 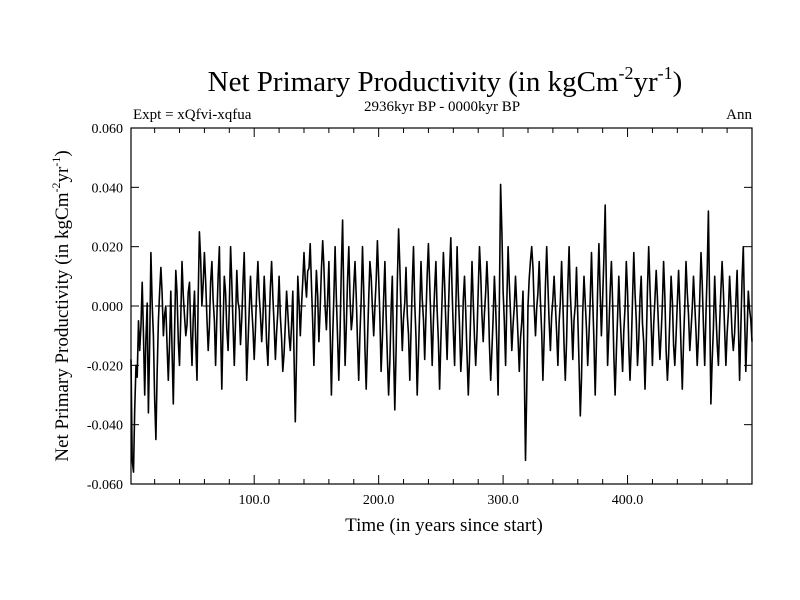 I want to click on y-tick-label: -0.060, so click(x=105, y=485).